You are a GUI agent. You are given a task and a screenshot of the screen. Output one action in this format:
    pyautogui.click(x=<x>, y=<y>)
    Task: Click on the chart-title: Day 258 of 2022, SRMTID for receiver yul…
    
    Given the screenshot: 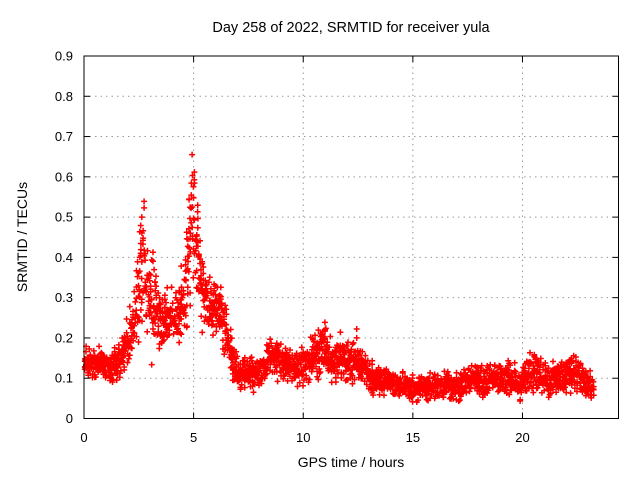 What is the action you would take?
    pyautogui.click(x=351, y=28)
    